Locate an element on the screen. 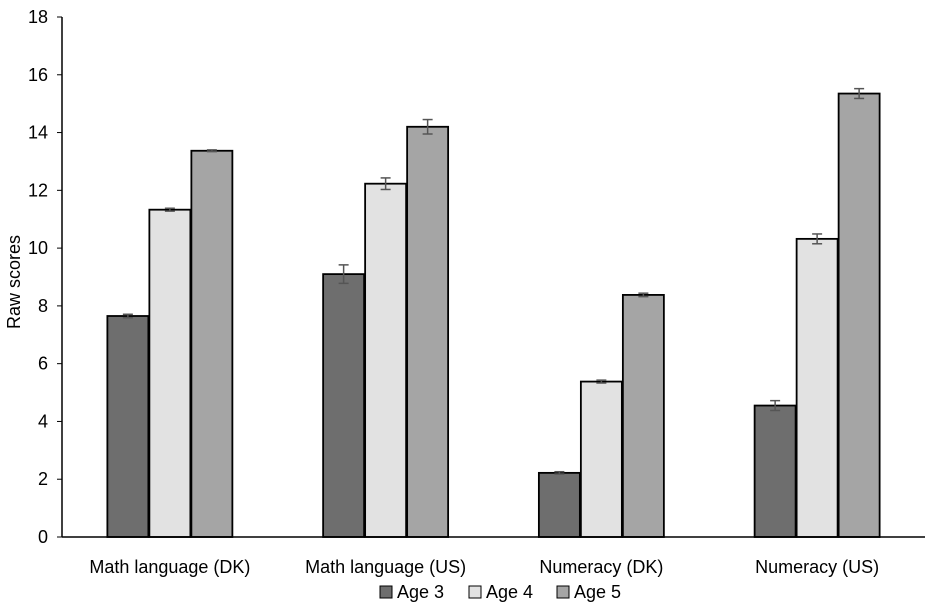 Image resolution: width=935 pixels, height=607 pixels. x-category-label: Math language (US) is located at coordinates (385, 567).